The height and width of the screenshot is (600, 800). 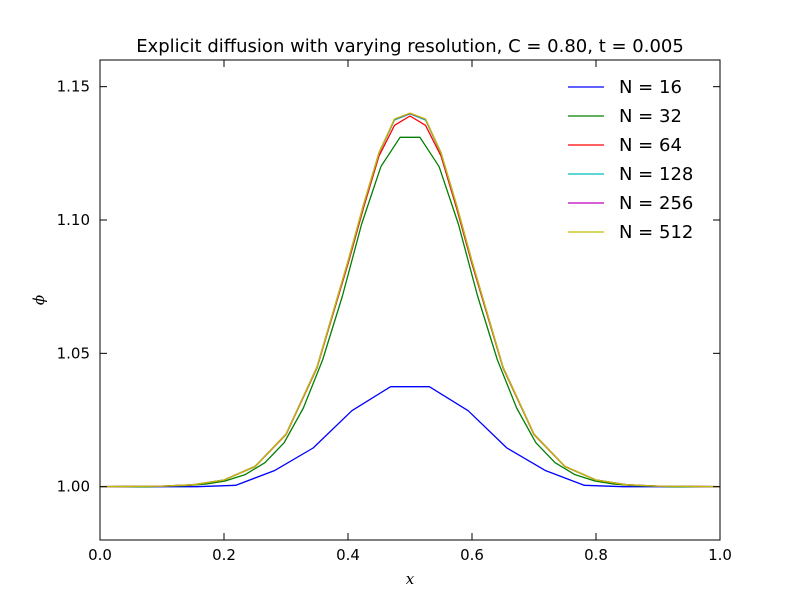 What do you see at coordinates (73, 87) in the screenshot?
I see `y-tick-label-3: 1.15` at bounding box center [73, 87].